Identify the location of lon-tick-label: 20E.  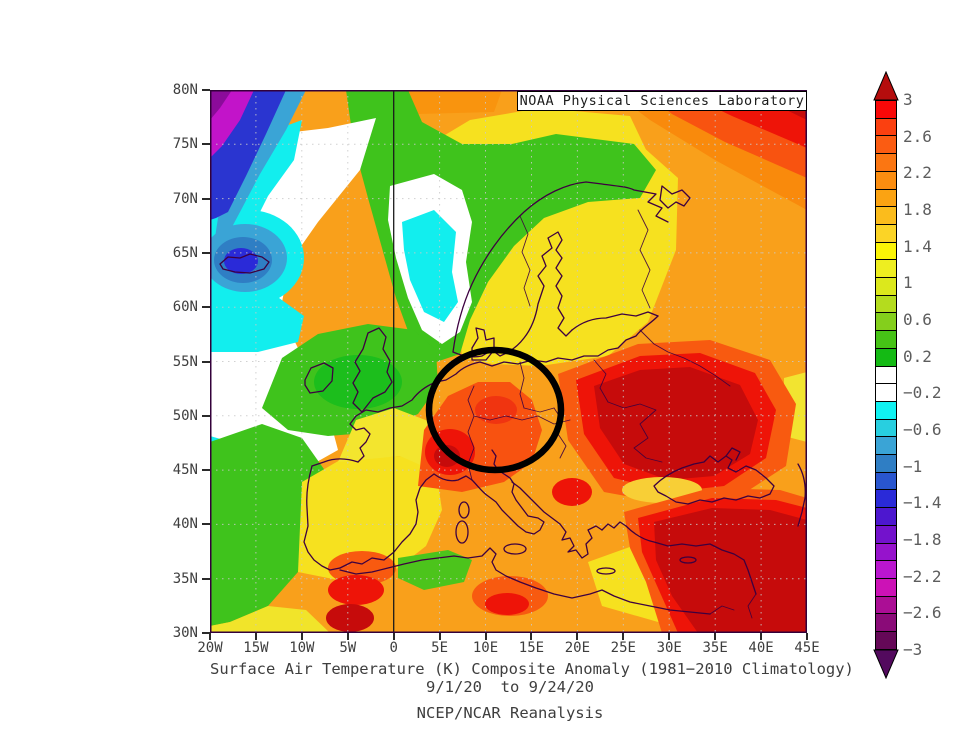
(577, 648).